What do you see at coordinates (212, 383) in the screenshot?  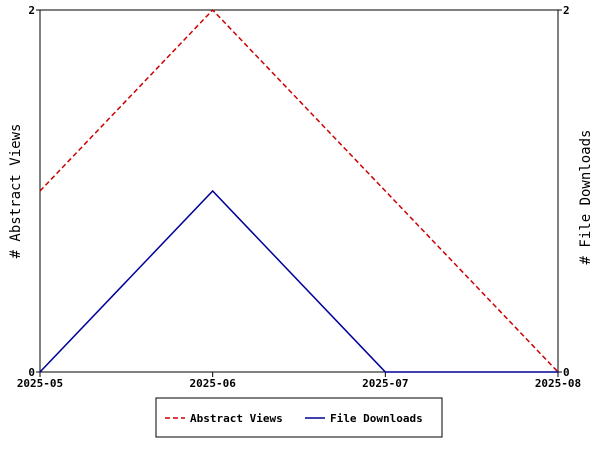 I see `x-tick-label: 2025-06` at bounding box center [212, 383].